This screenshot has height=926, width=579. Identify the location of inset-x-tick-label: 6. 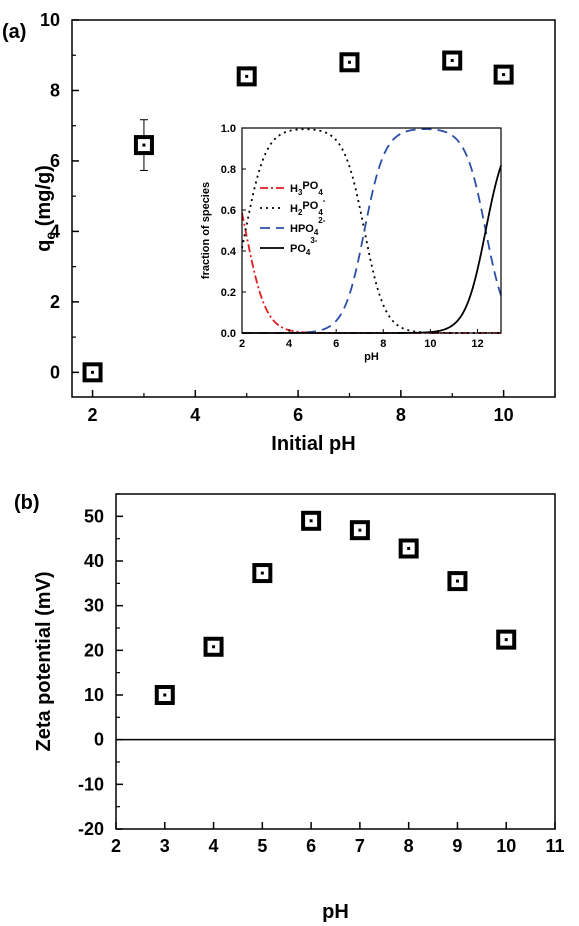
(336, 344).